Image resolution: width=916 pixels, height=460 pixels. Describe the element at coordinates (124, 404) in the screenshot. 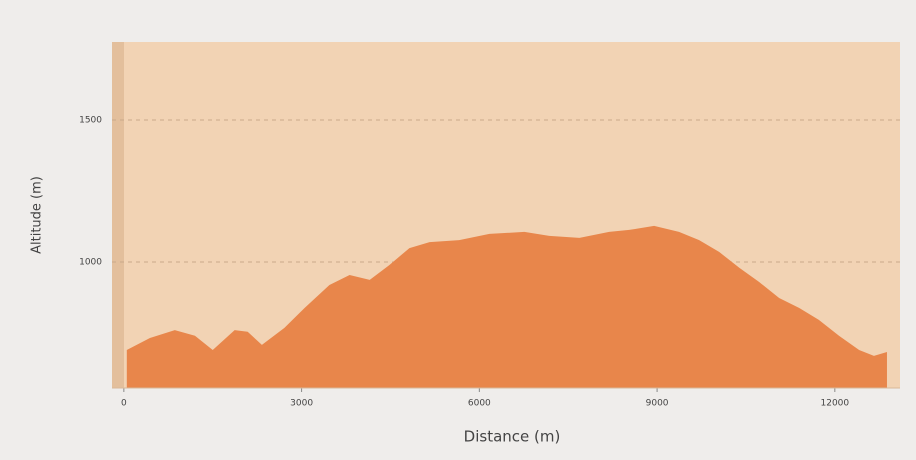

I see `x-tick-label: 0` at that location.